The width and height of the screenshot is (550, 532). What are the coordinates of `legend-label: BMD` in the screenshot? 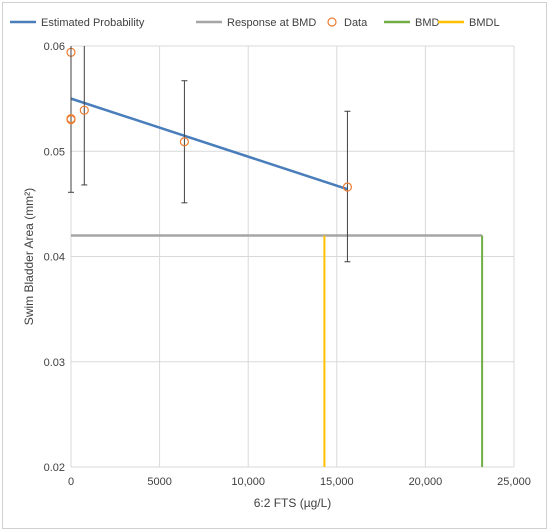 It's located at (427, 23).